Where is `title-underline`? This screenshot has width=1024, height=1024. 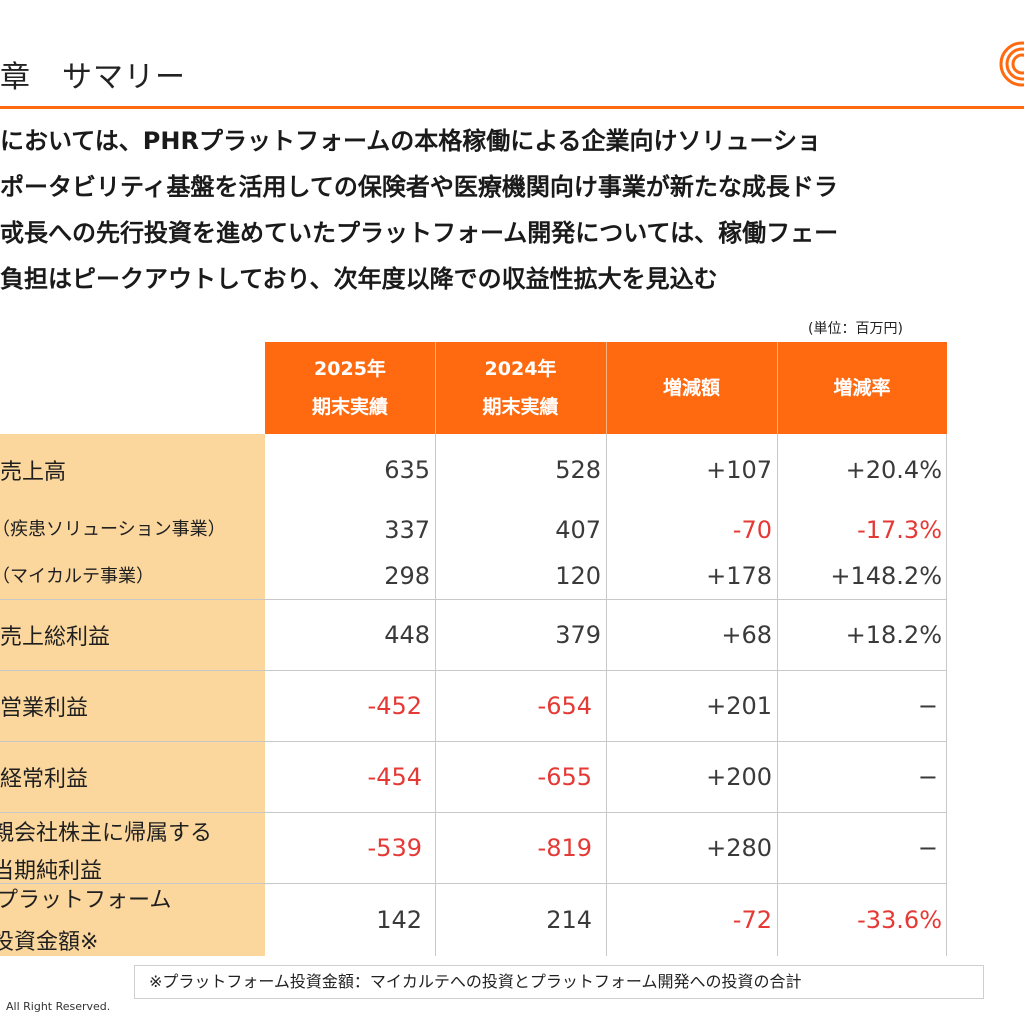
title-underline is located at coordinates (512, 107).